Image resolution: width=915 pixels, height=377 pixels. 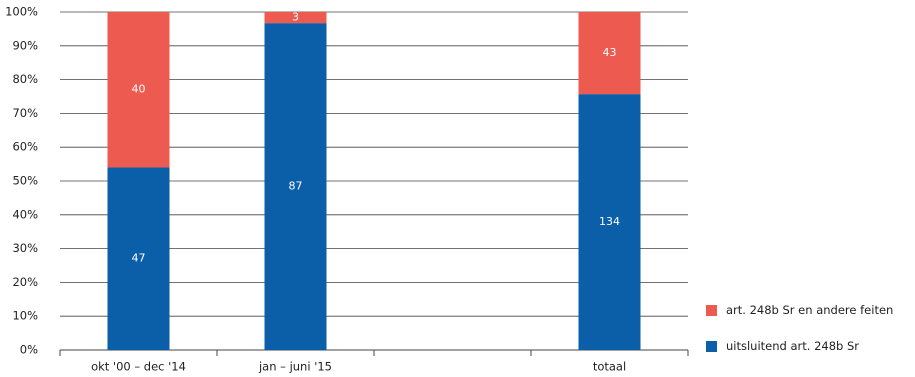 I want to click on y-tick-label: 30%, so click(x=25, y=248).